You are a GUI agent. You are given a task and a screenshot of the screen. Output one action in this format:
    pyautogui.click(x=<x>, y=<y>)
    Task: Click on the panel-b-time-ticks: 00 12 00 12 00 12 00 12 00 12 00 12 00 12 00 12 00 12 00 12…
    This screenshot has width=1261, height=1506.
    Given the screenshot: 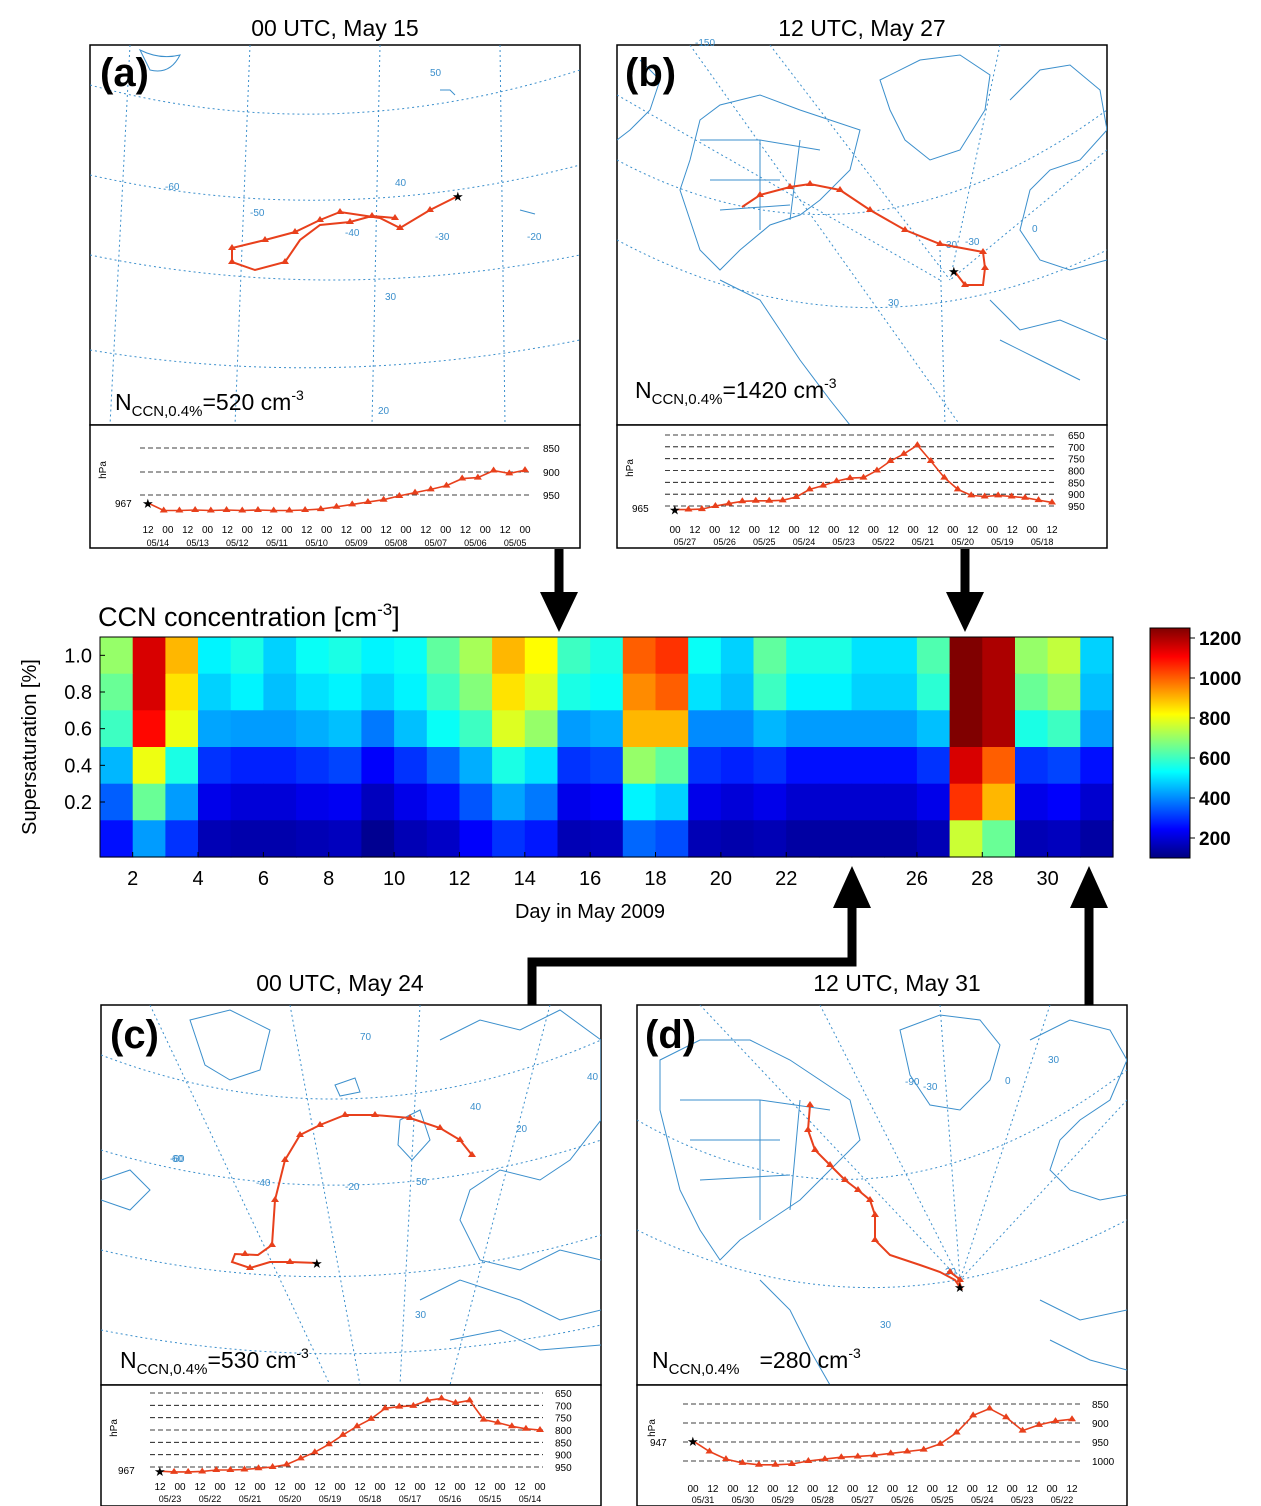 What is the action you would take?
    pyautogui.click(x=863, y=536)
    